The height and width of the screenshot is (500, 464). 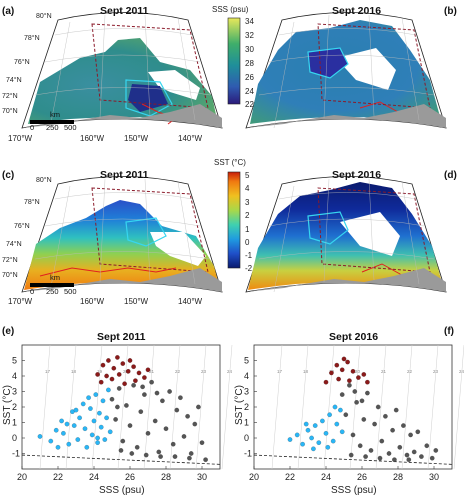 I want to click on sst-colorbar-label: SST (°C), so click(x=230, y=162).